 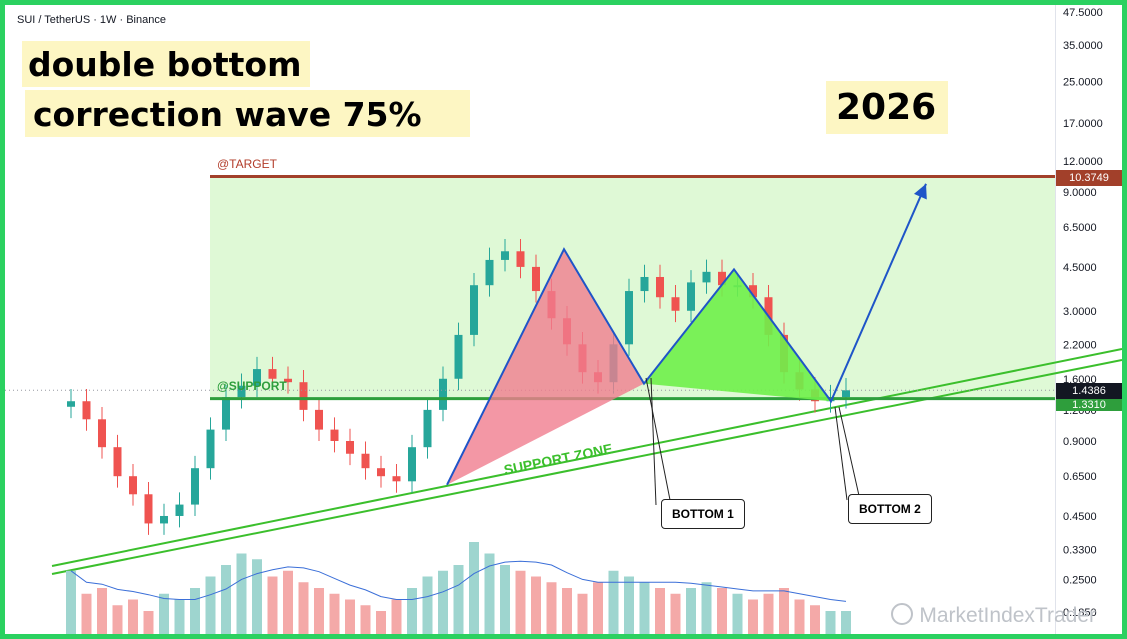 I want to click on symbol-header: SUI / TetherUS · 1W · Binance, so click(x=91, y=20).